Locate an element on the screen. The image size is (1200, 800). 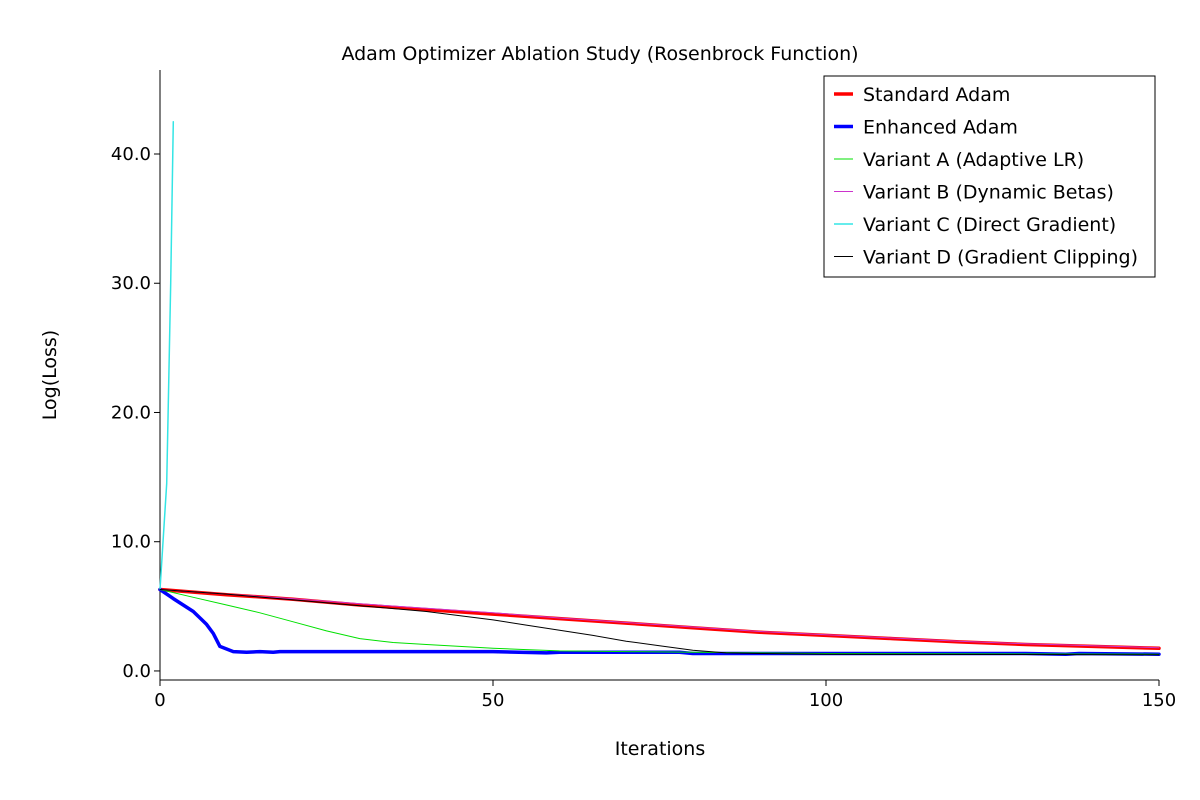
legend-frame is located at coordinates (989, 176).